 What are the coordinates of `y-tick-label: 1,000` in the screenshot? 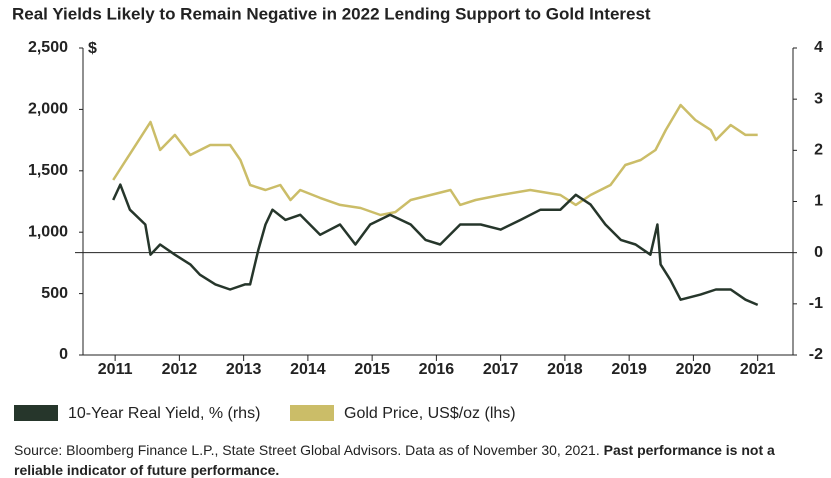 It's located at (48, 231).